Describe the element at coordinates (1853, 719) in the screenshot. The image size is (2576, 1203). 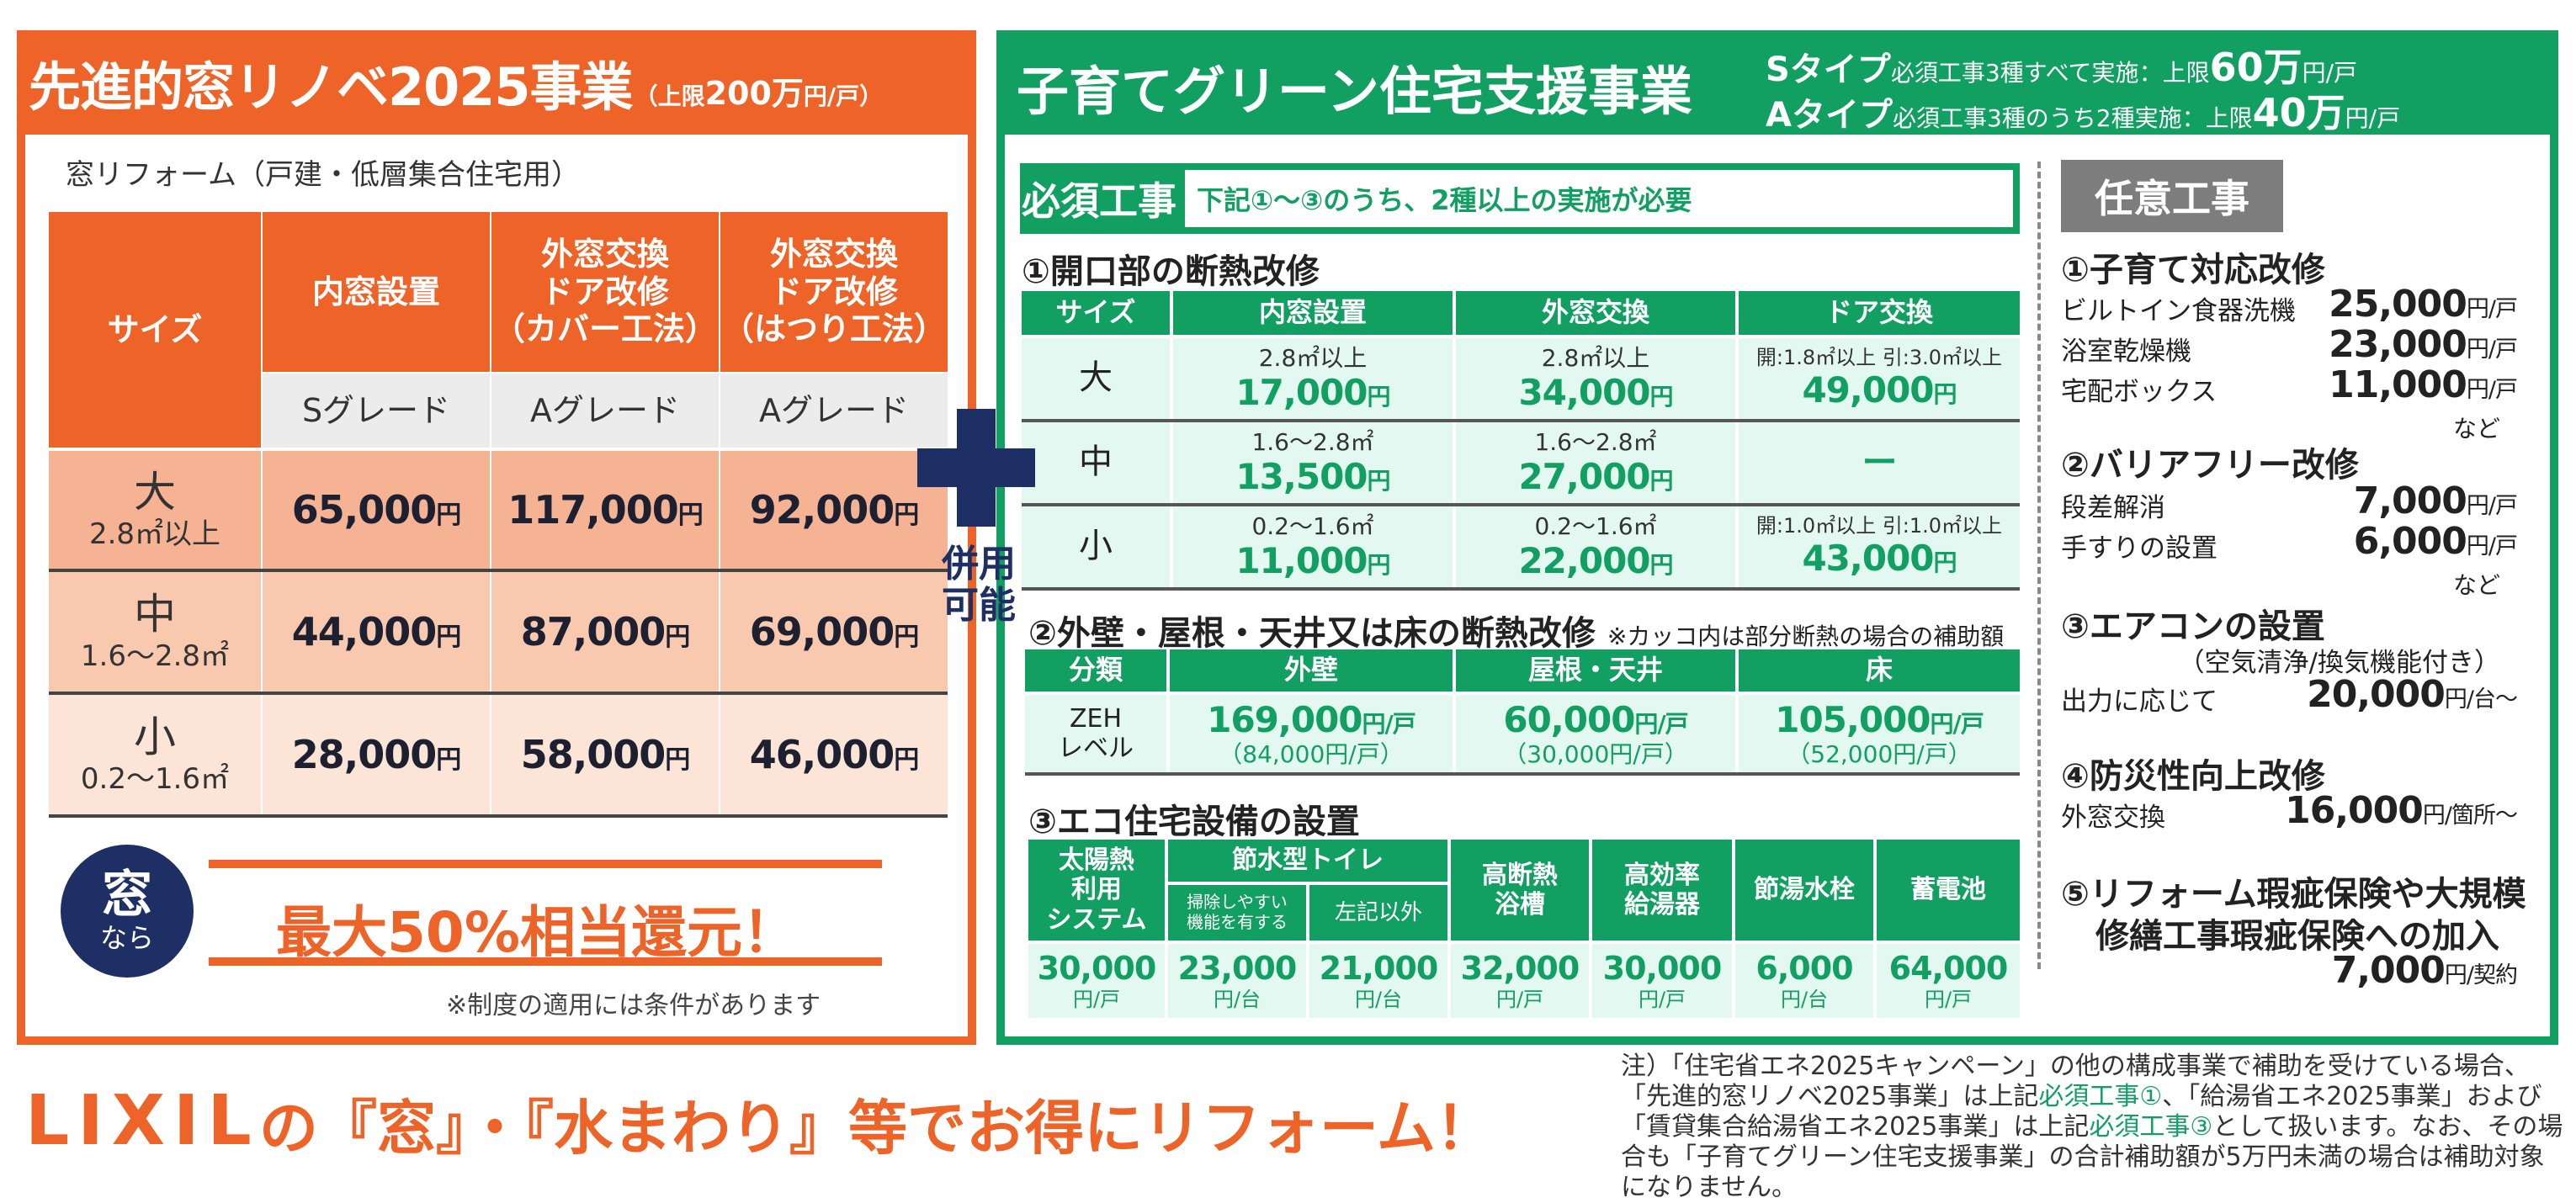
I see `value-text: 105,000` at that location.